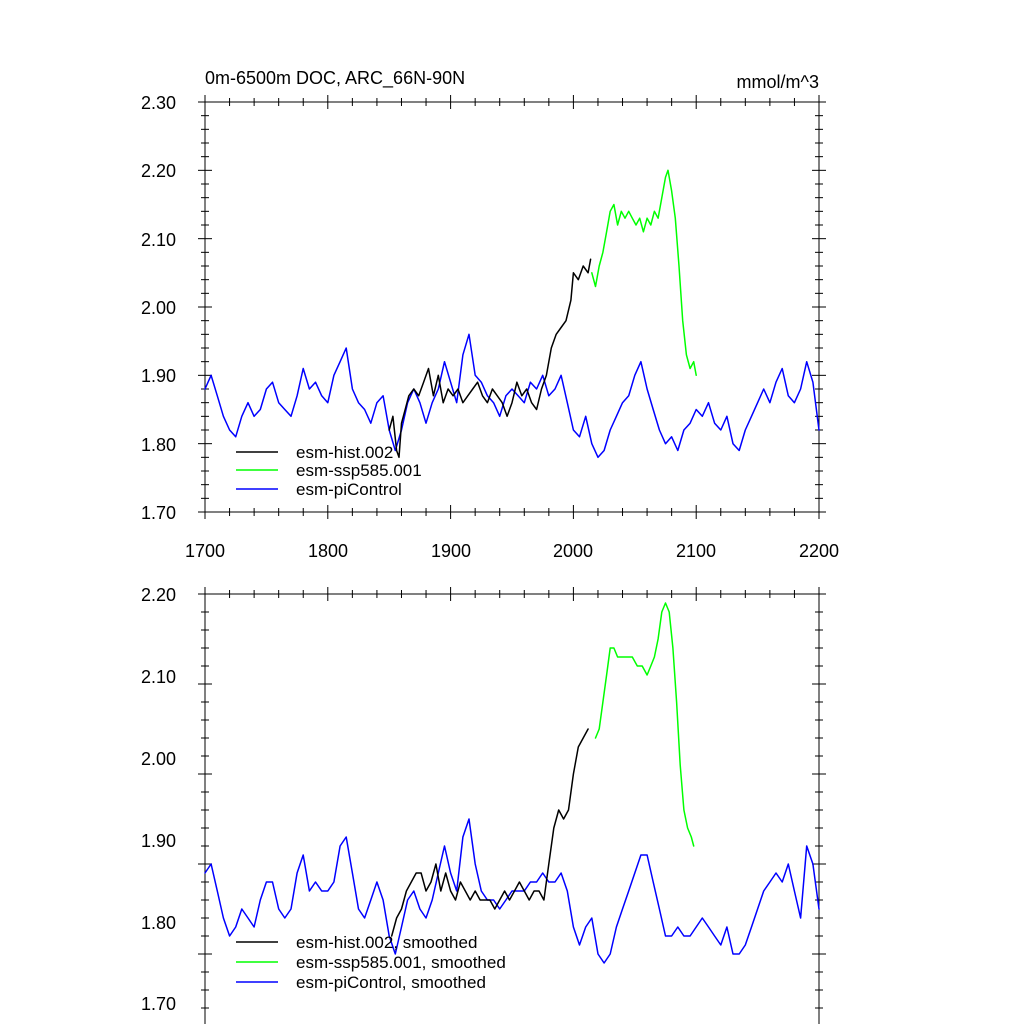 Image resolution: width=1024 pixels, height=1024 pixels. What do you see at coordinates (490, 358) in the screenshot?
I see `top-series-line-hist` at bounding box center [490, 358].